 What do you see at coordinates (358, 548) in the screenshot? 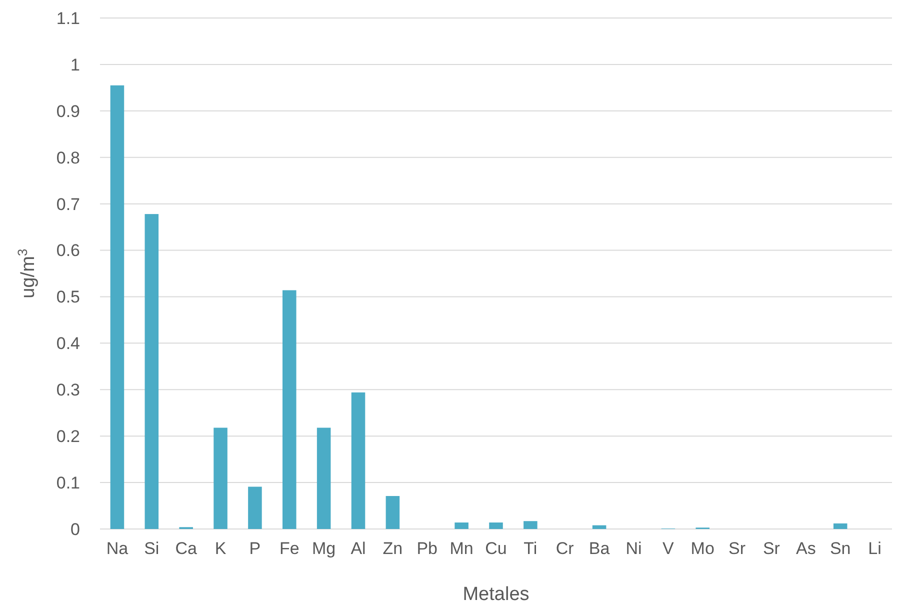
I see `x-tick-label: Al` at bounding box center [358, 548].